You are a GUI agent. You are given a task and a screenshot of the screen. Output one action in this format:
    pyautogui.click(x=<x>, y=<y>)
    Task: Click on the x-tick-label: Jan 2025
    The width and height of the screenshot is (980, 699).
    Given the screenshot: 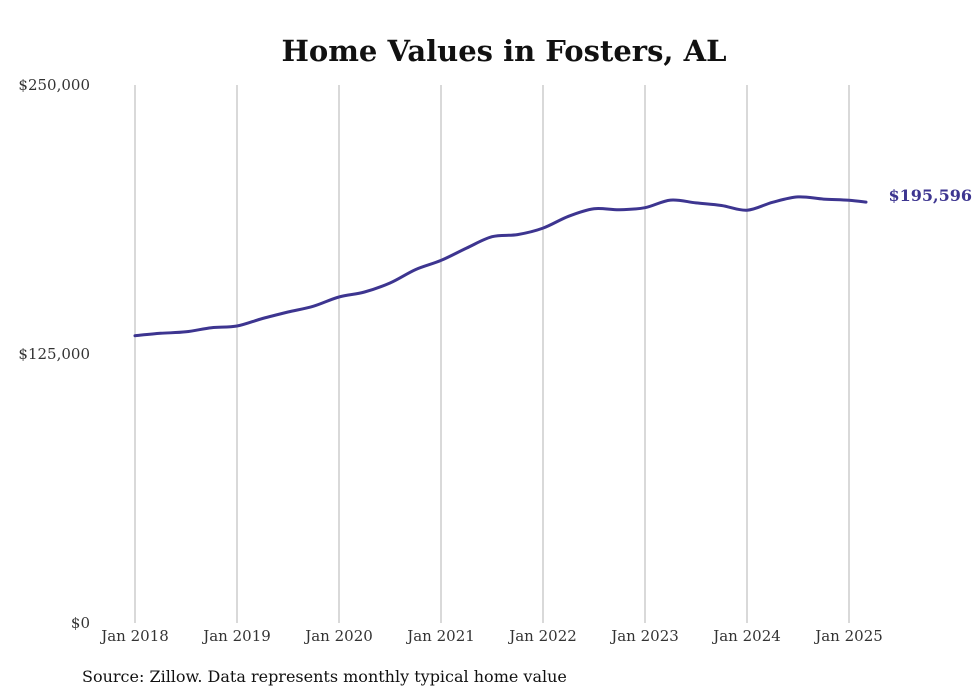 What is the action you would take?
    pyautogui.click(x=848, y=636)
    